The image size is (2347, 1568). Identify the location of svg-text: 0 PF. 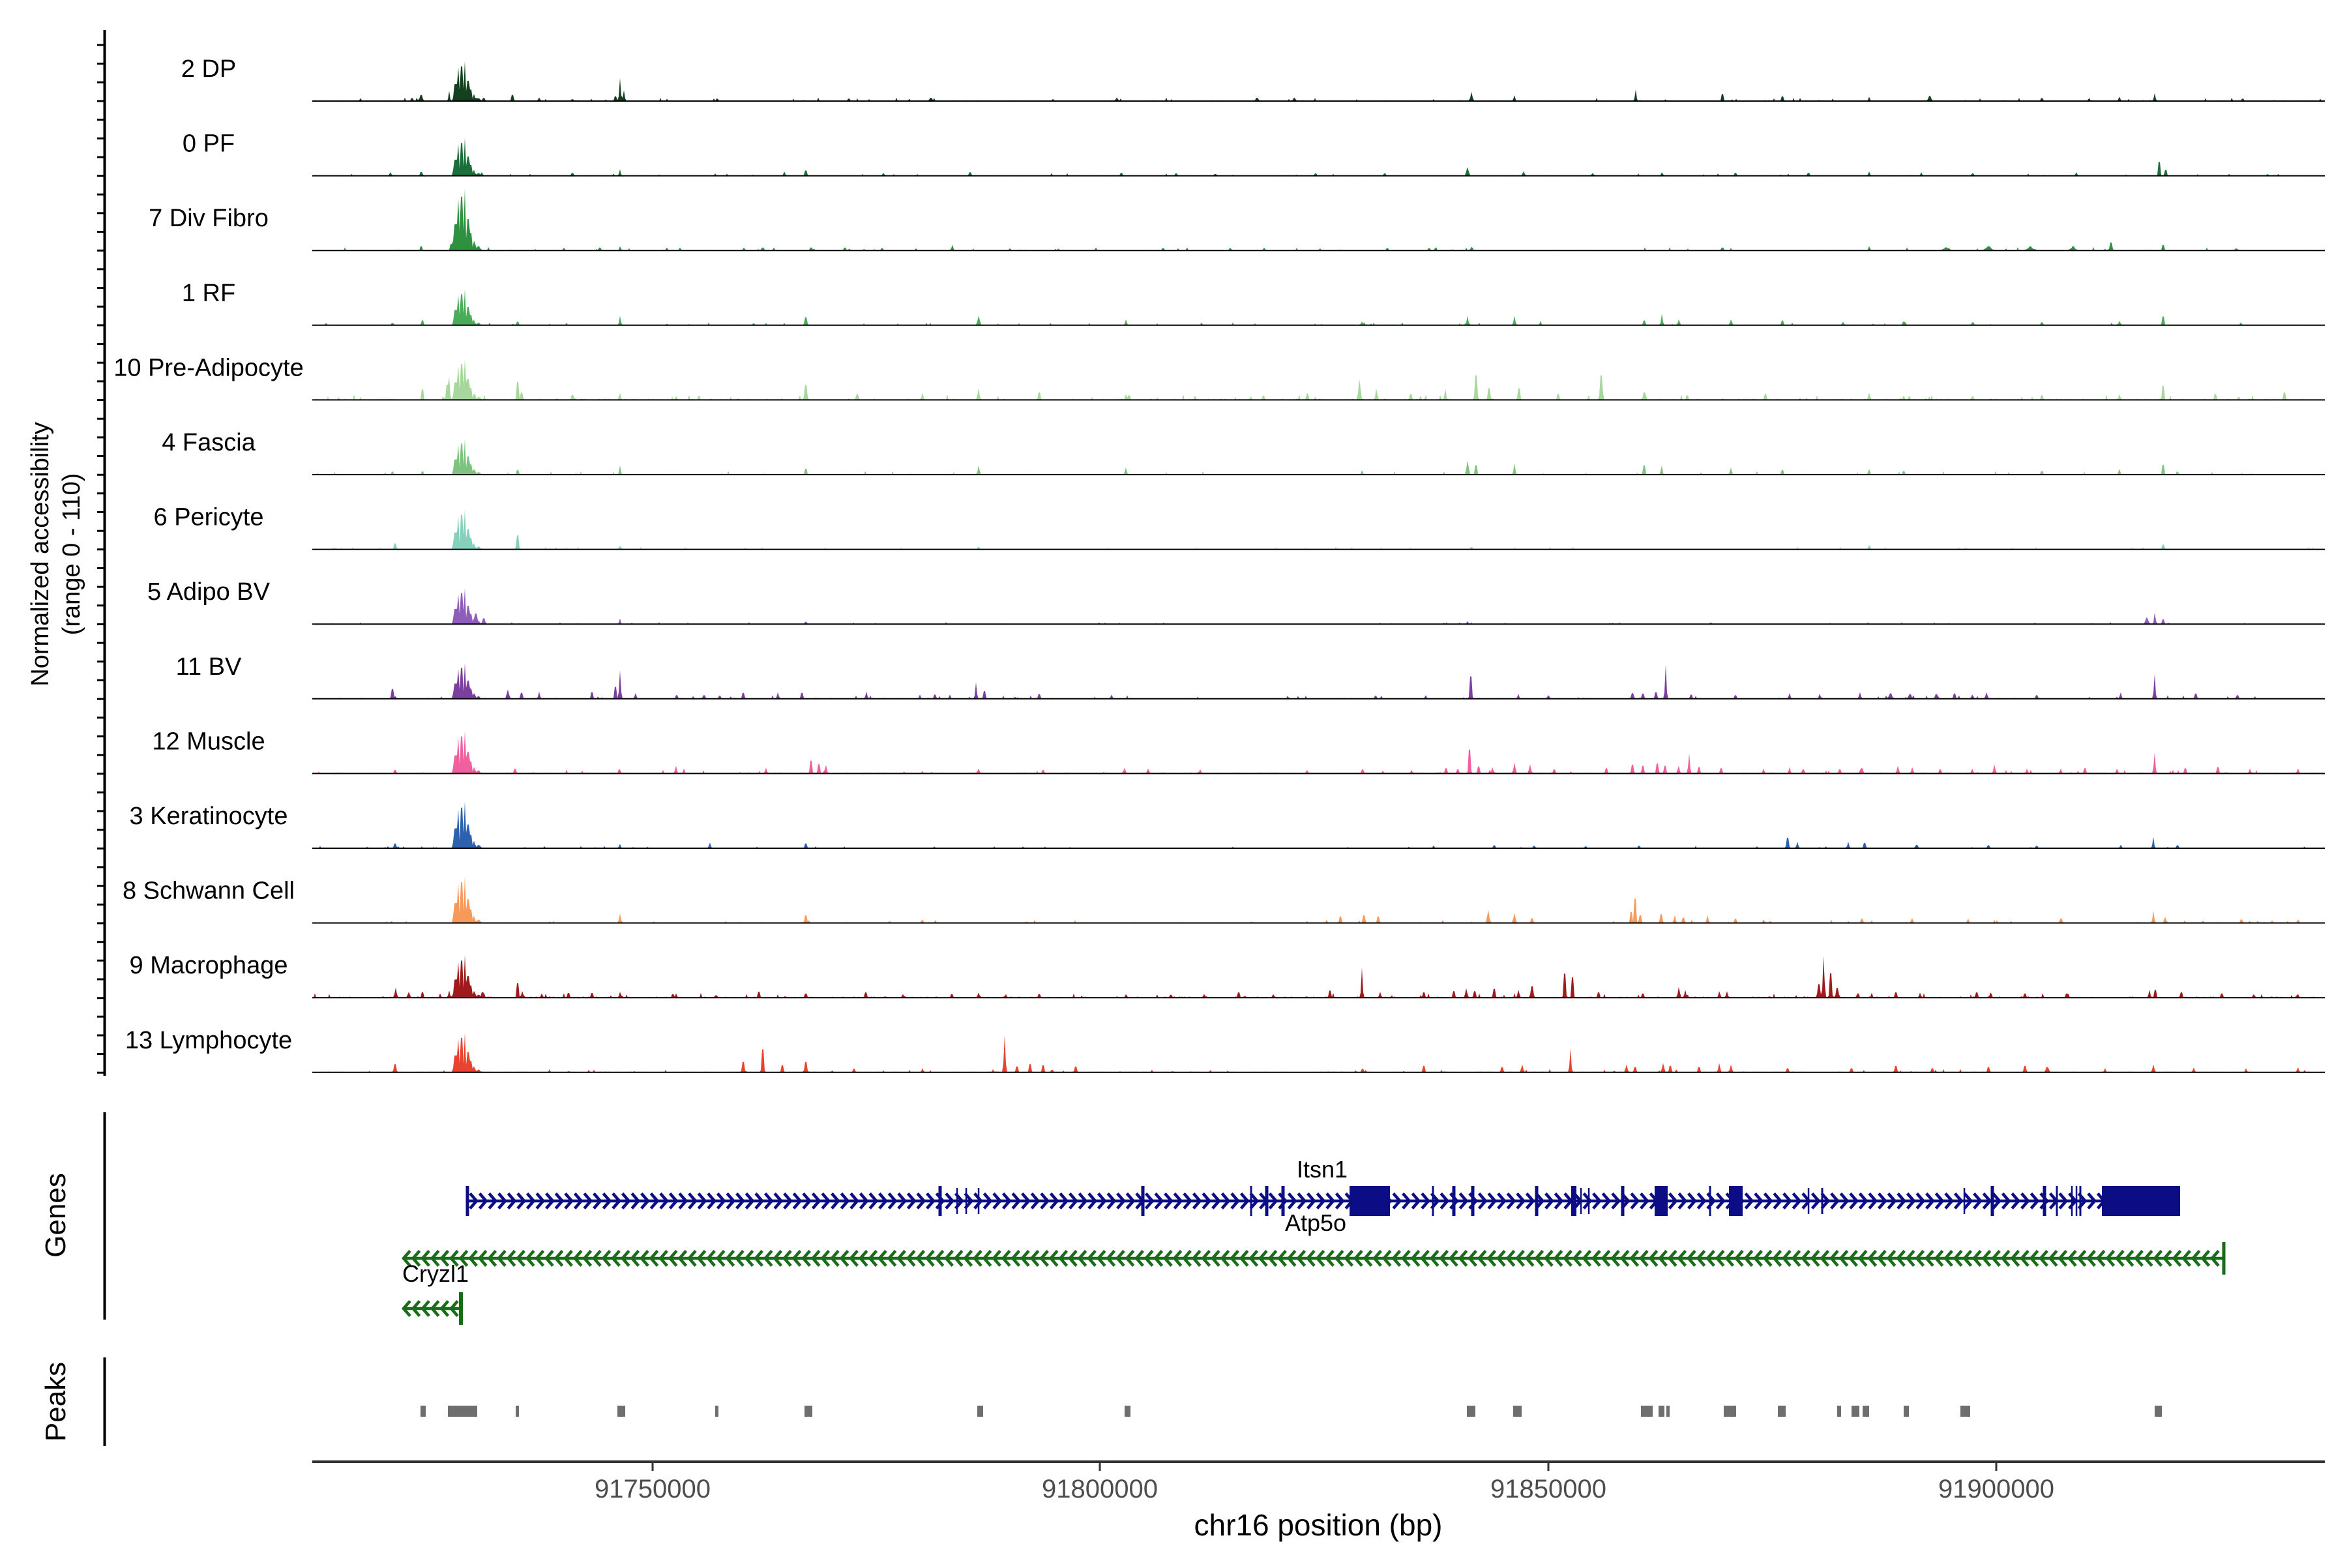
(209, 144).